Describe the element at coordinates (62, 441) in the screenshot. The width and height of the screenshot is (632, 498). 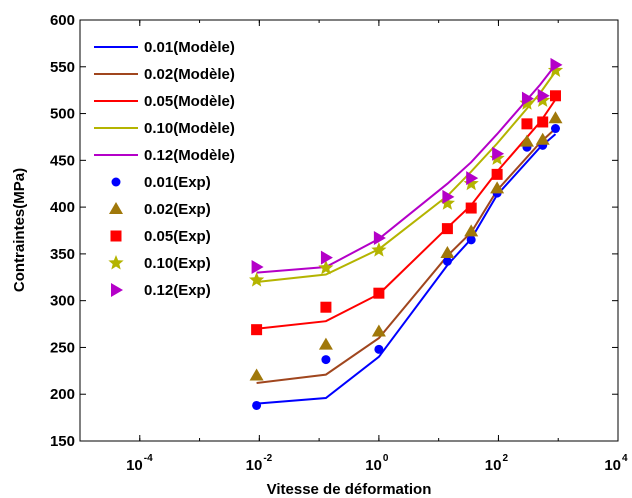
I see `y-tick-label: 150` at that location.